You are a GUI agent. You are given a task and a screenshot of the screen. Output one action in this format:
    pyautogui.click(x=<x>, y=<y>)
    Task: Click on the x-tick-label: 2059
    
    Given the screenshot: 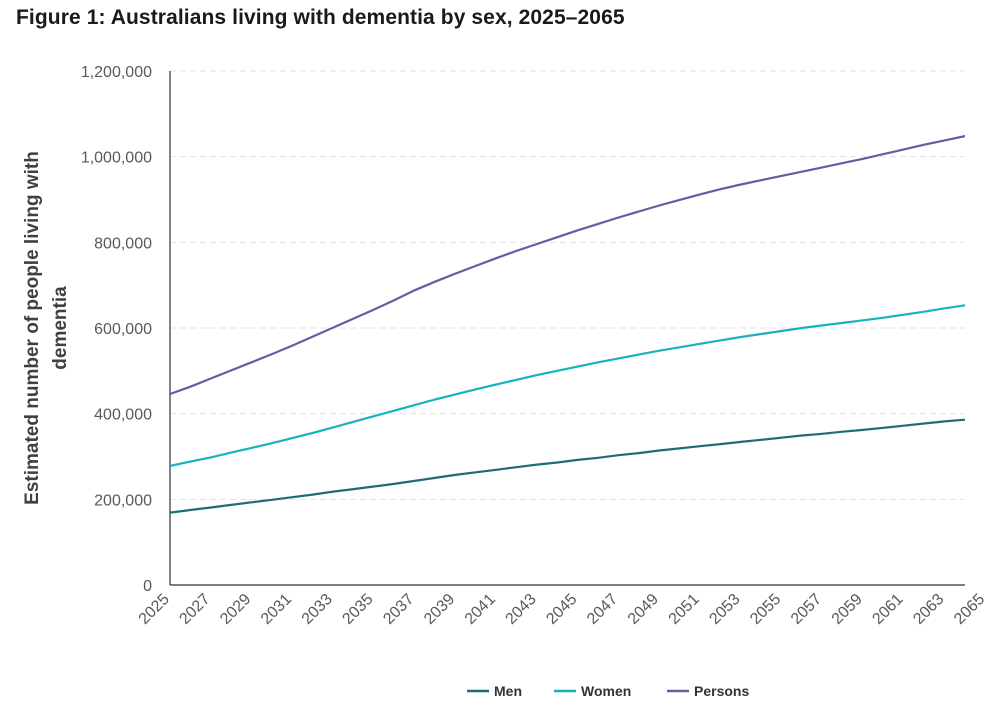 What is the action you would take?
    pyautogui.click(x=847, y=609)
    